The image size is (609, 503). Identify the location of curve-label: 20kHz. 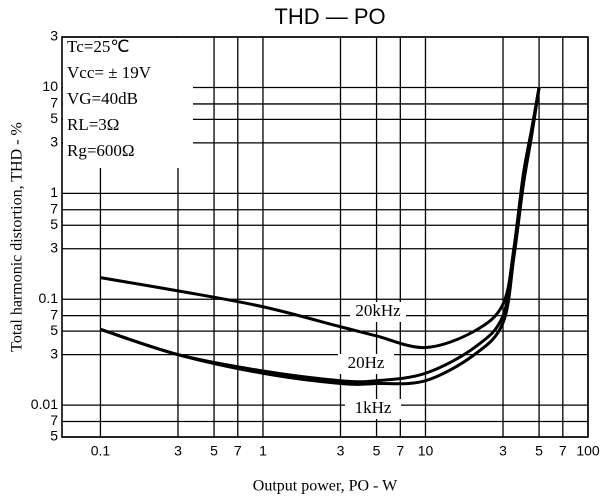
(378, 310).